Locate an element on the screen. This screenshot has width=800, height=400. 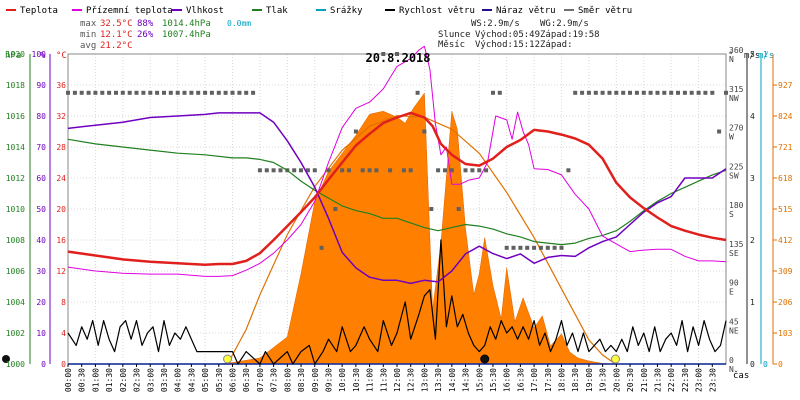
legend-label: Vlhkost is located at coordinates (205, 11).